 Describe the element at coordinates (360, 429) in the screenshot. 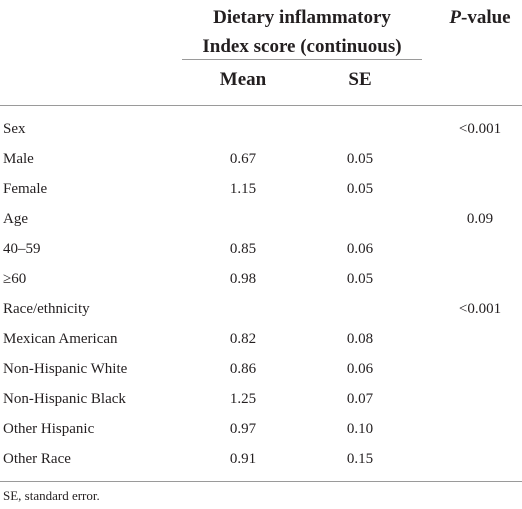

I see `row-se: 0.10` at that location.